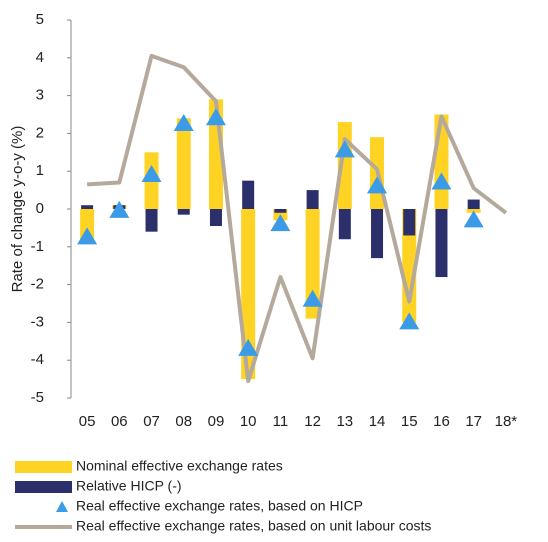  Describe the element at coordinates (281, 421) in the screenshot. I see `x-tick-label: 11` at that location.